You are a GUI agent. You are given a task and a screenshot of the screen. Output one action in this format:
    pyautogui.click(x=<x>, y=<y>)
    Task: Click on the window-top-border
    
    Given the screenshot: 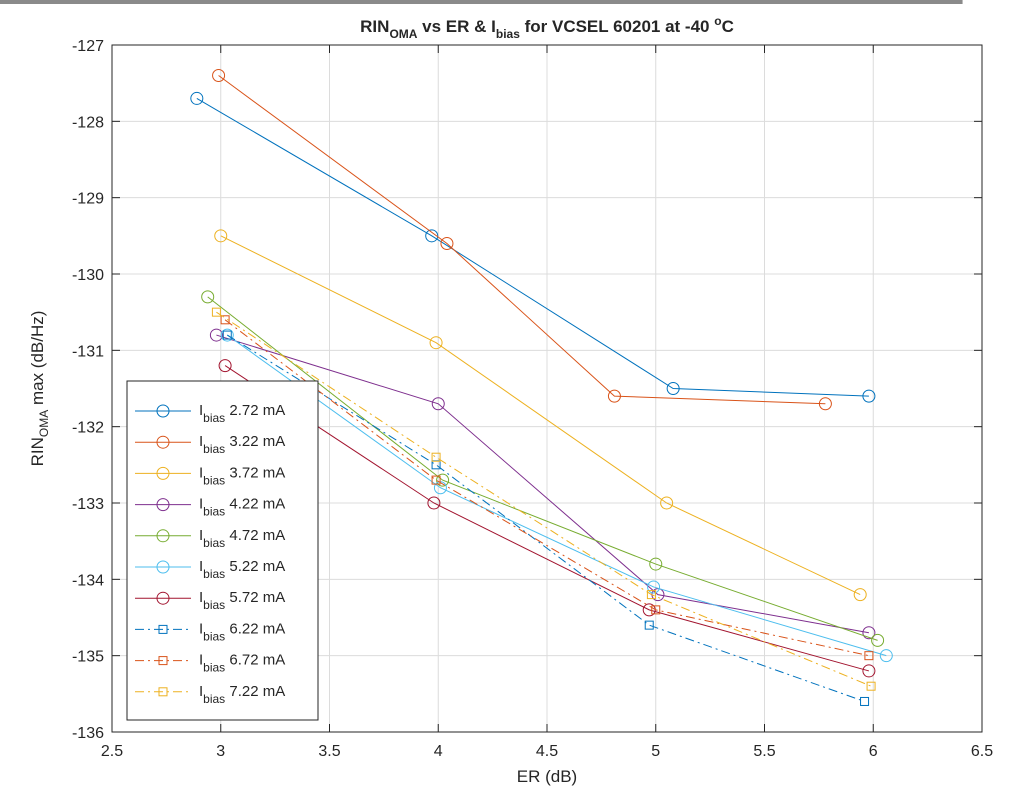 What is the action you would take?
    pyautogui.click(x=510, y=2)
    